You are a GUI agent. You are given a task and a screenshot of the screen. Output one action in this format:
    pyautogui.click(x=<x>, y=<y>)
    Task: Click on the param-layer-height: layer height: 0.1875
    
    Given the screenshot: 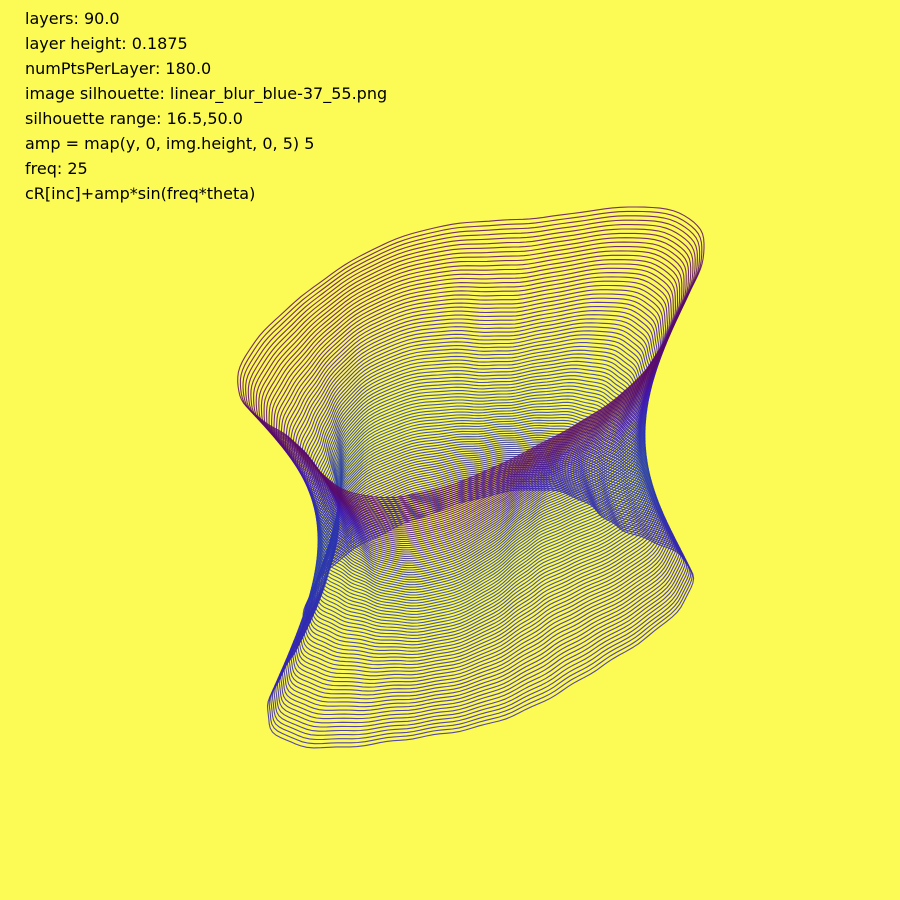 What is the action you would take?
    pyautogui.click(x=106, y=43)
    